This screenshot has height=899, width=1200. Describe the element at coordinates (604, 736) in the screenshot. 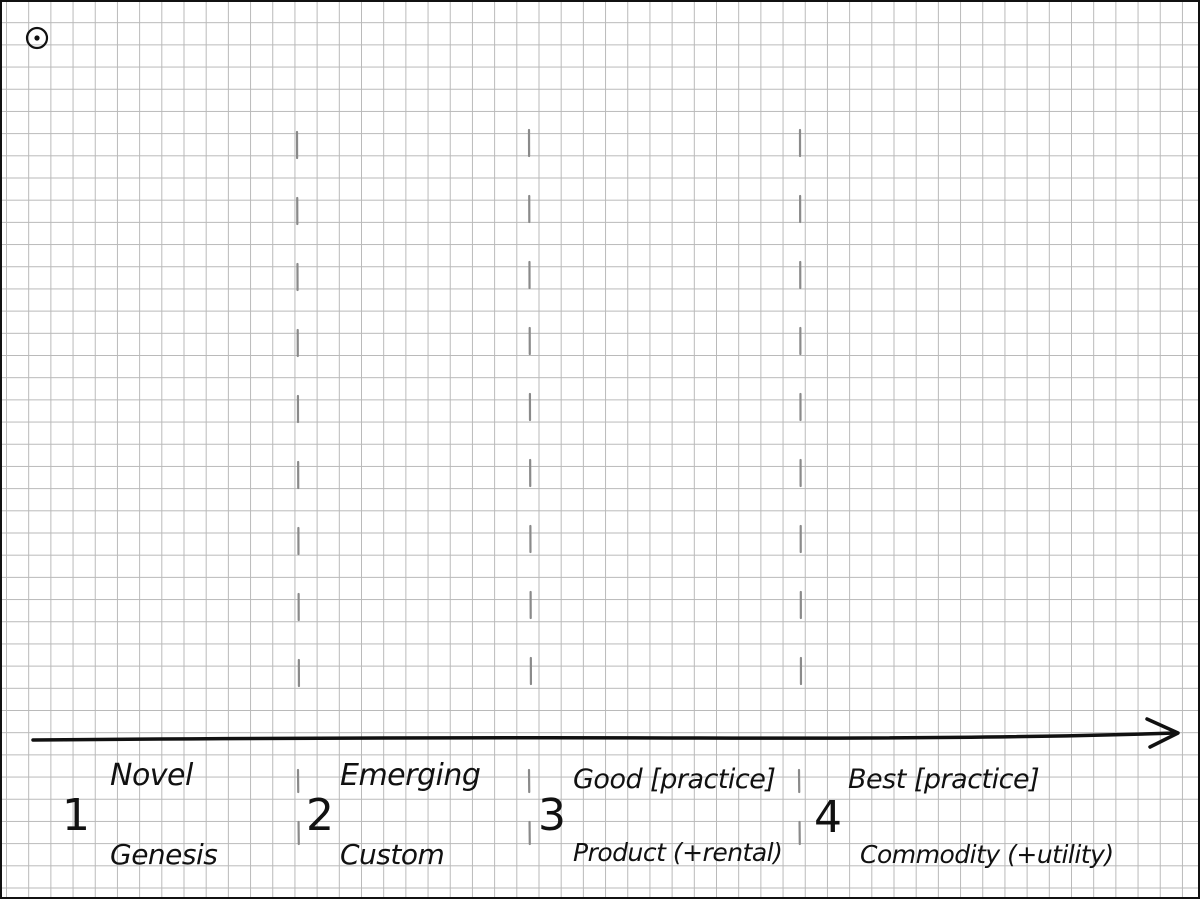

I see `evolution-axis` at that location.